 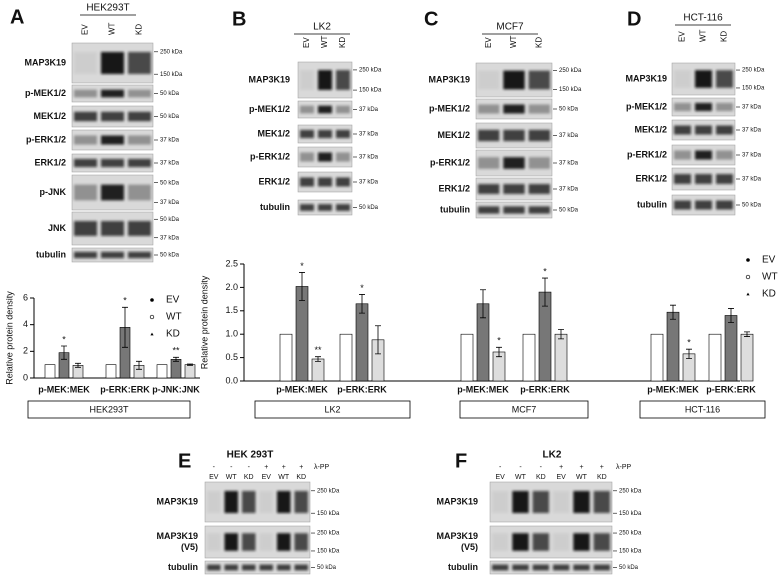 What do you see at coordinates (176, 351) in the screenshot?
I see `significance: **` at bounding box center [176, 351].